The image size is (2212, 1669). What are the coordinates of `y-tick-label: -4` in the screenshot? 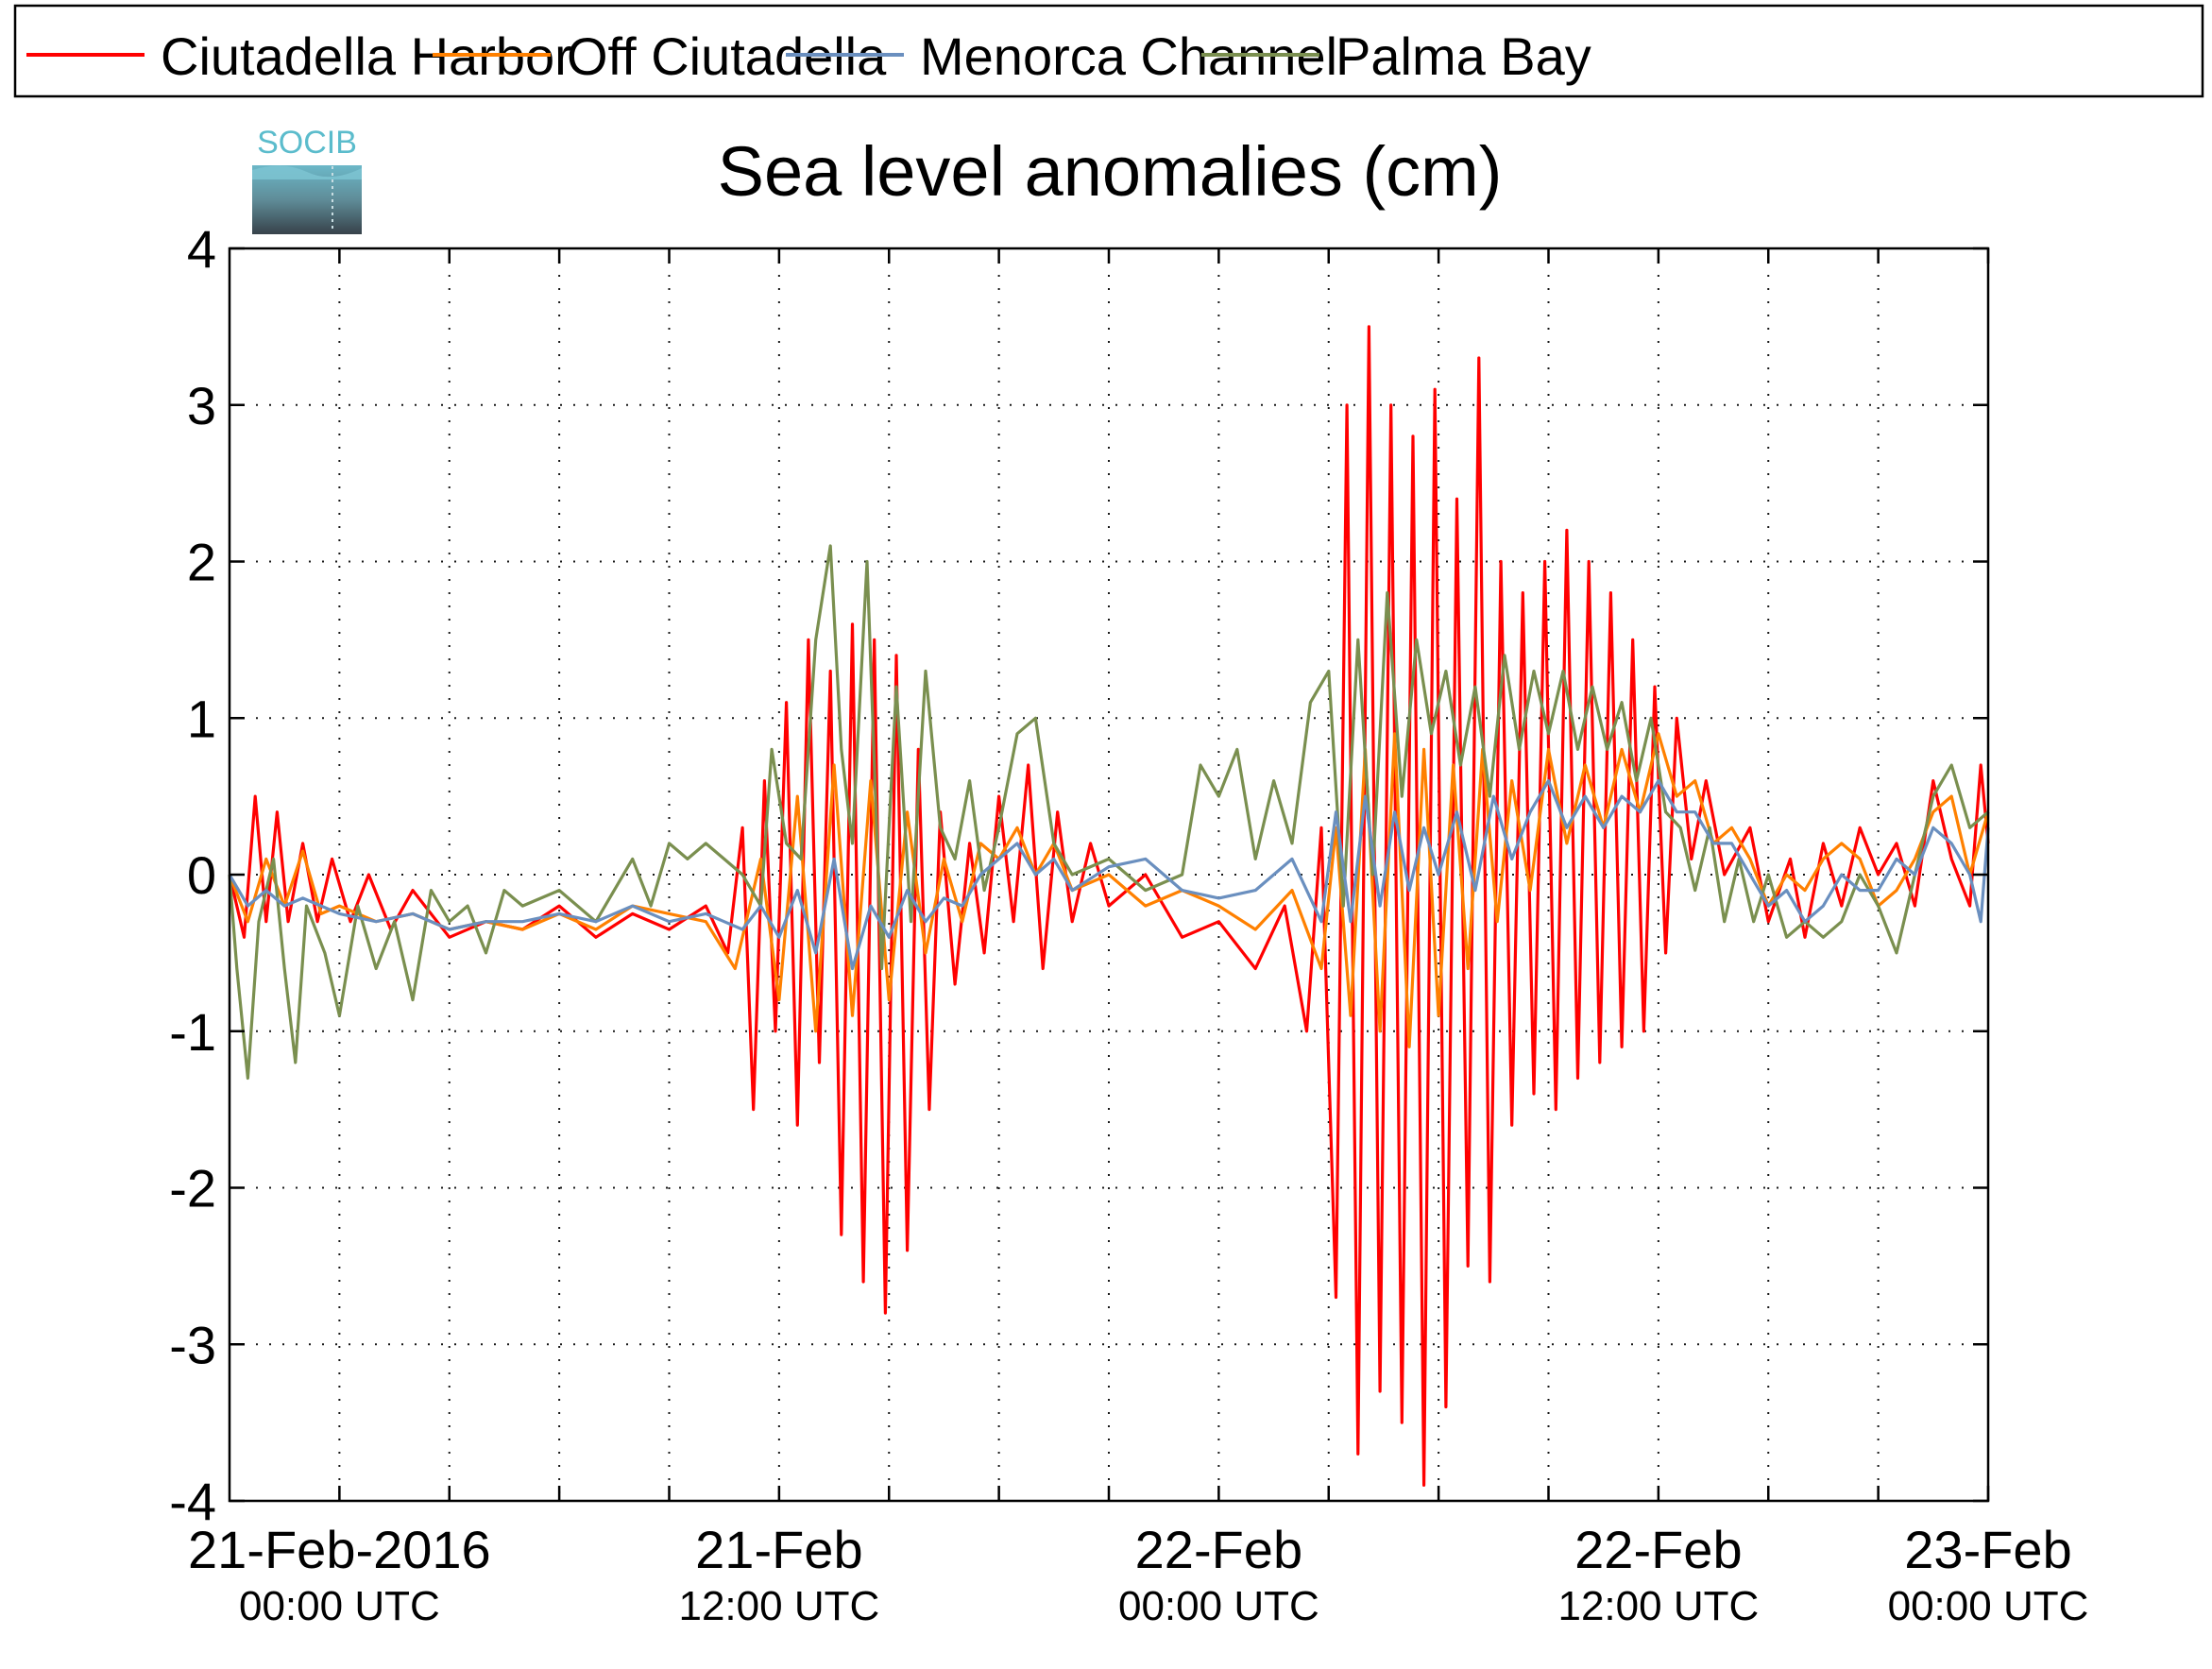 It's located at (192, 1501).